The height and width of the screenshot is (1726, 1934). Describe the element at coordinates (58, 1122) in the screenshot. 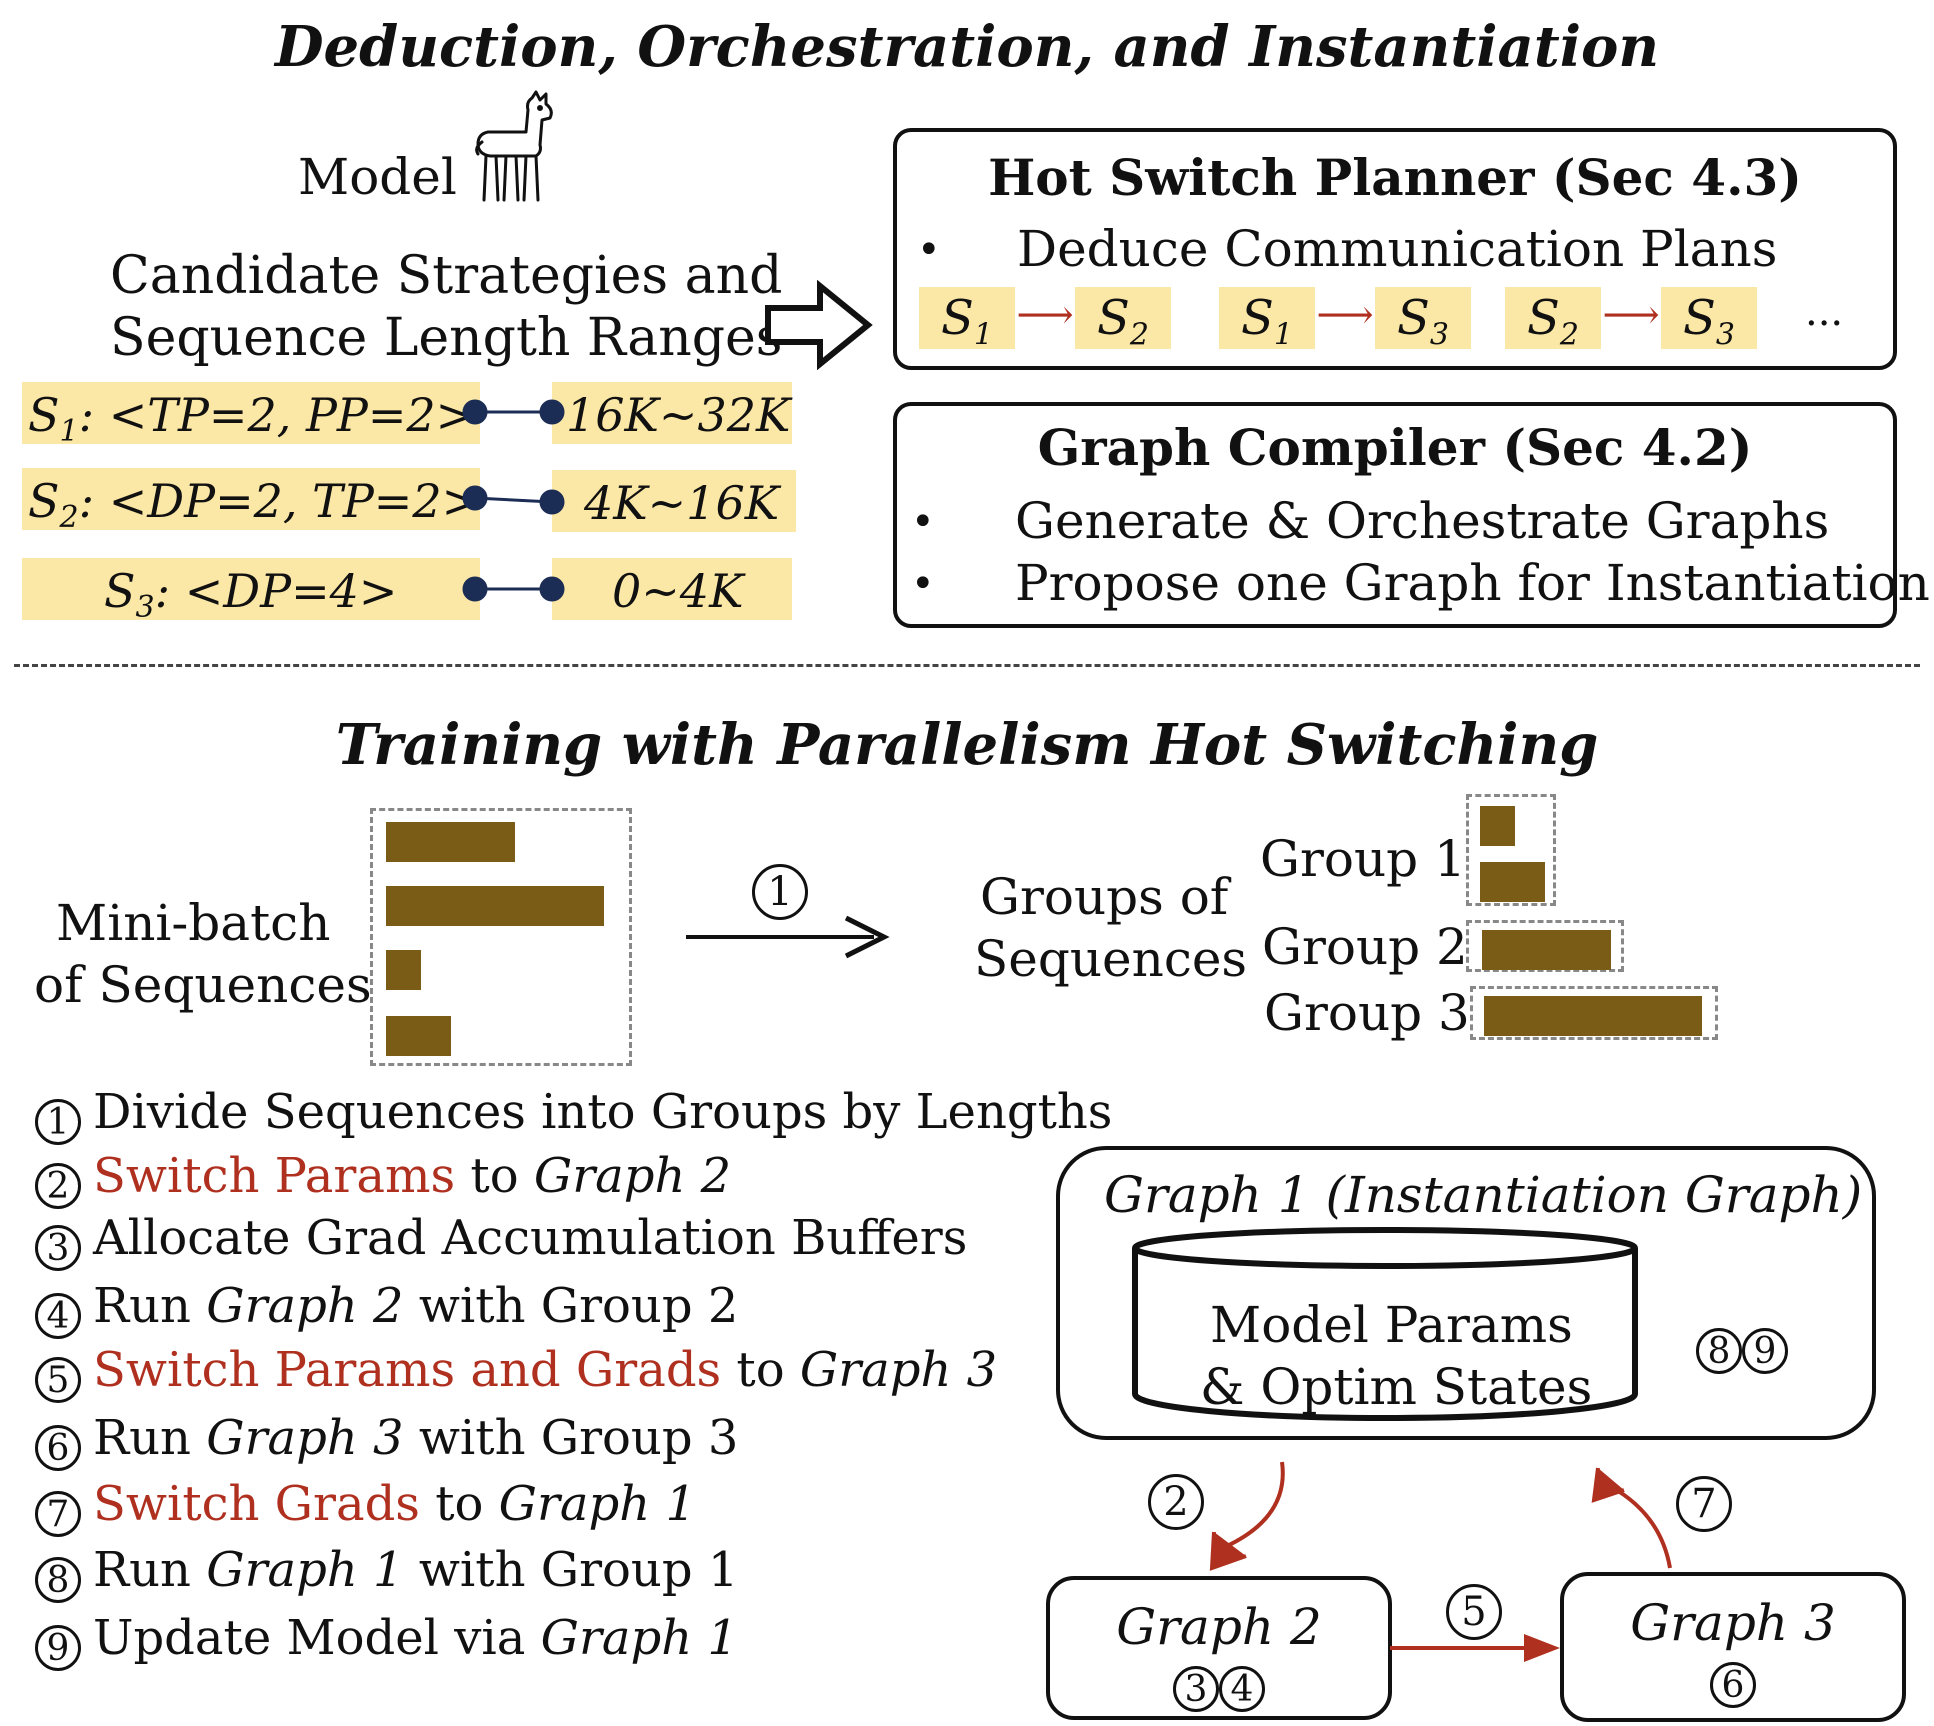

I see `step-circle: 1` at that location.